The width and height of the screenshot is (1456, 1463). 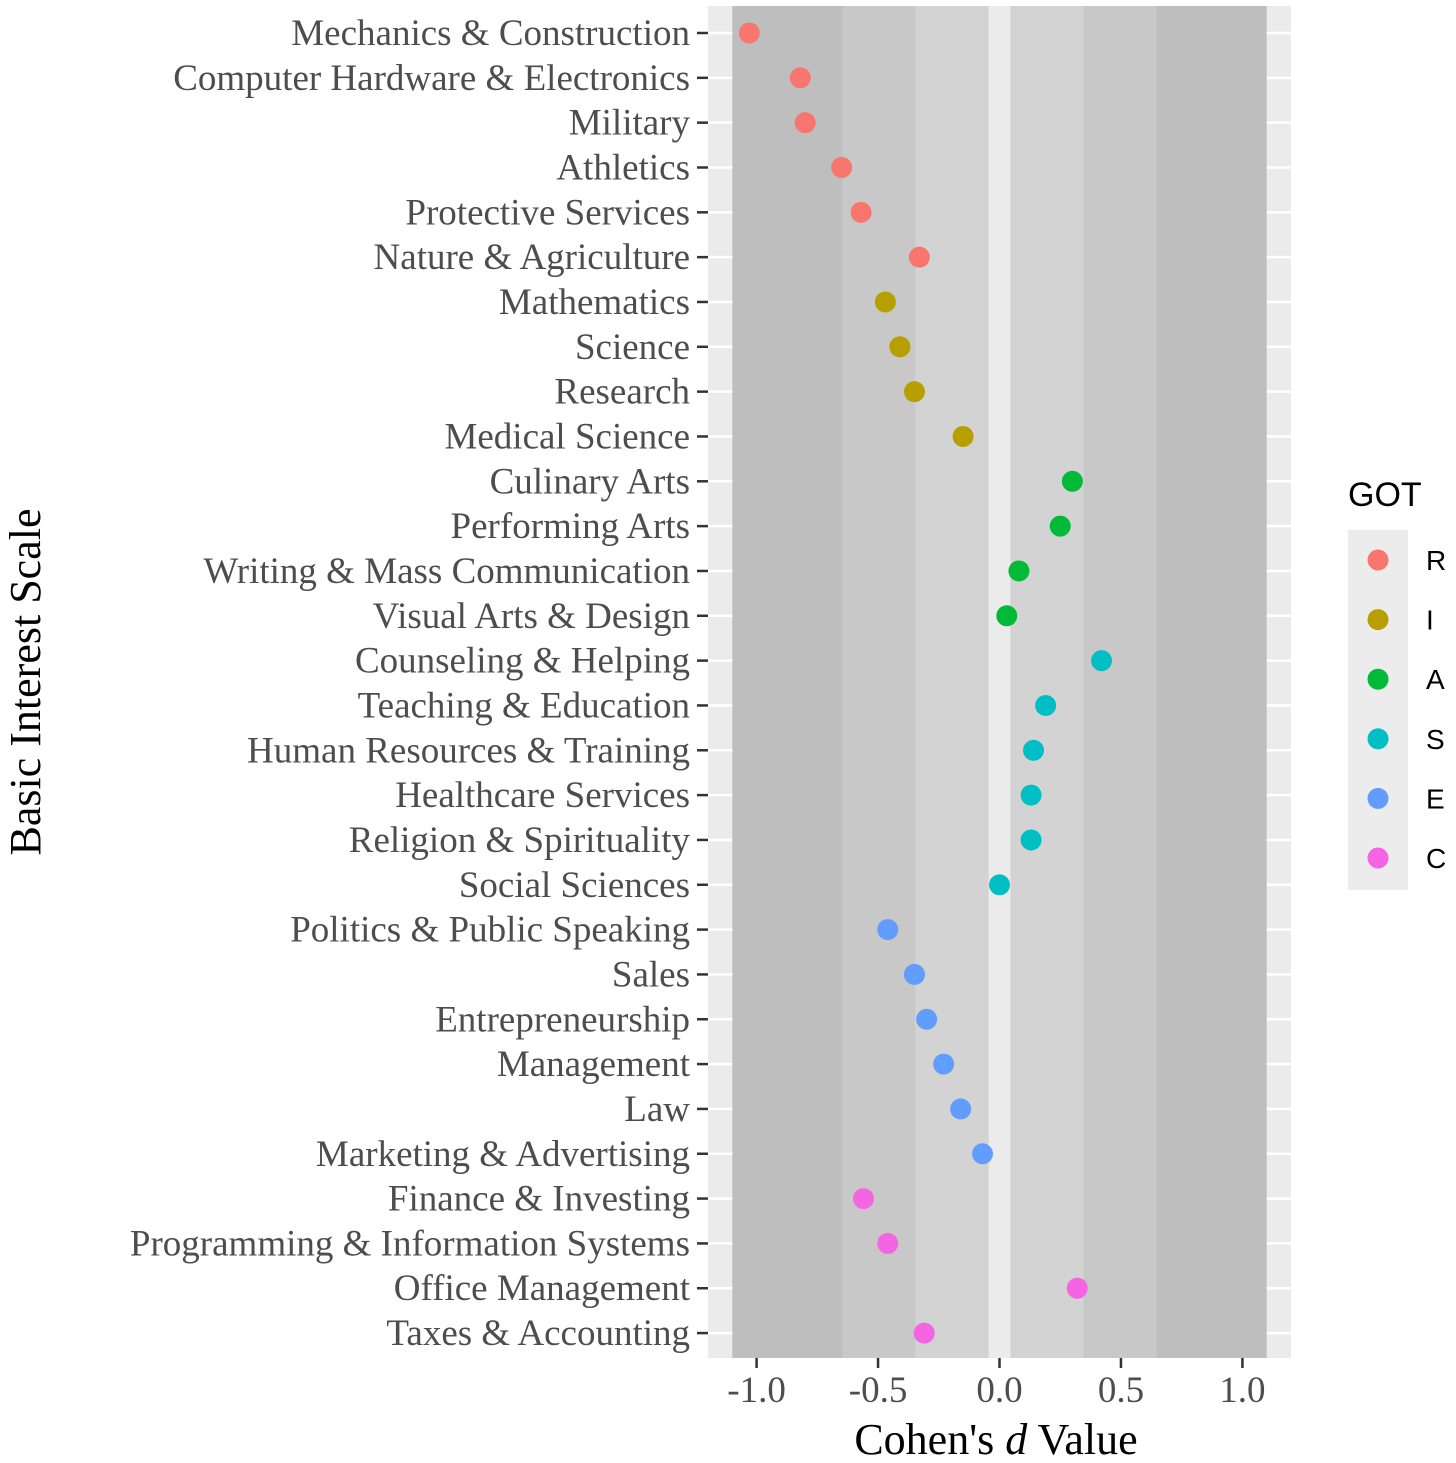 What do you see at coordinates (1430, 620) in the screenshot?
I see `legend-label: I` at bounding box center [1430, 620].